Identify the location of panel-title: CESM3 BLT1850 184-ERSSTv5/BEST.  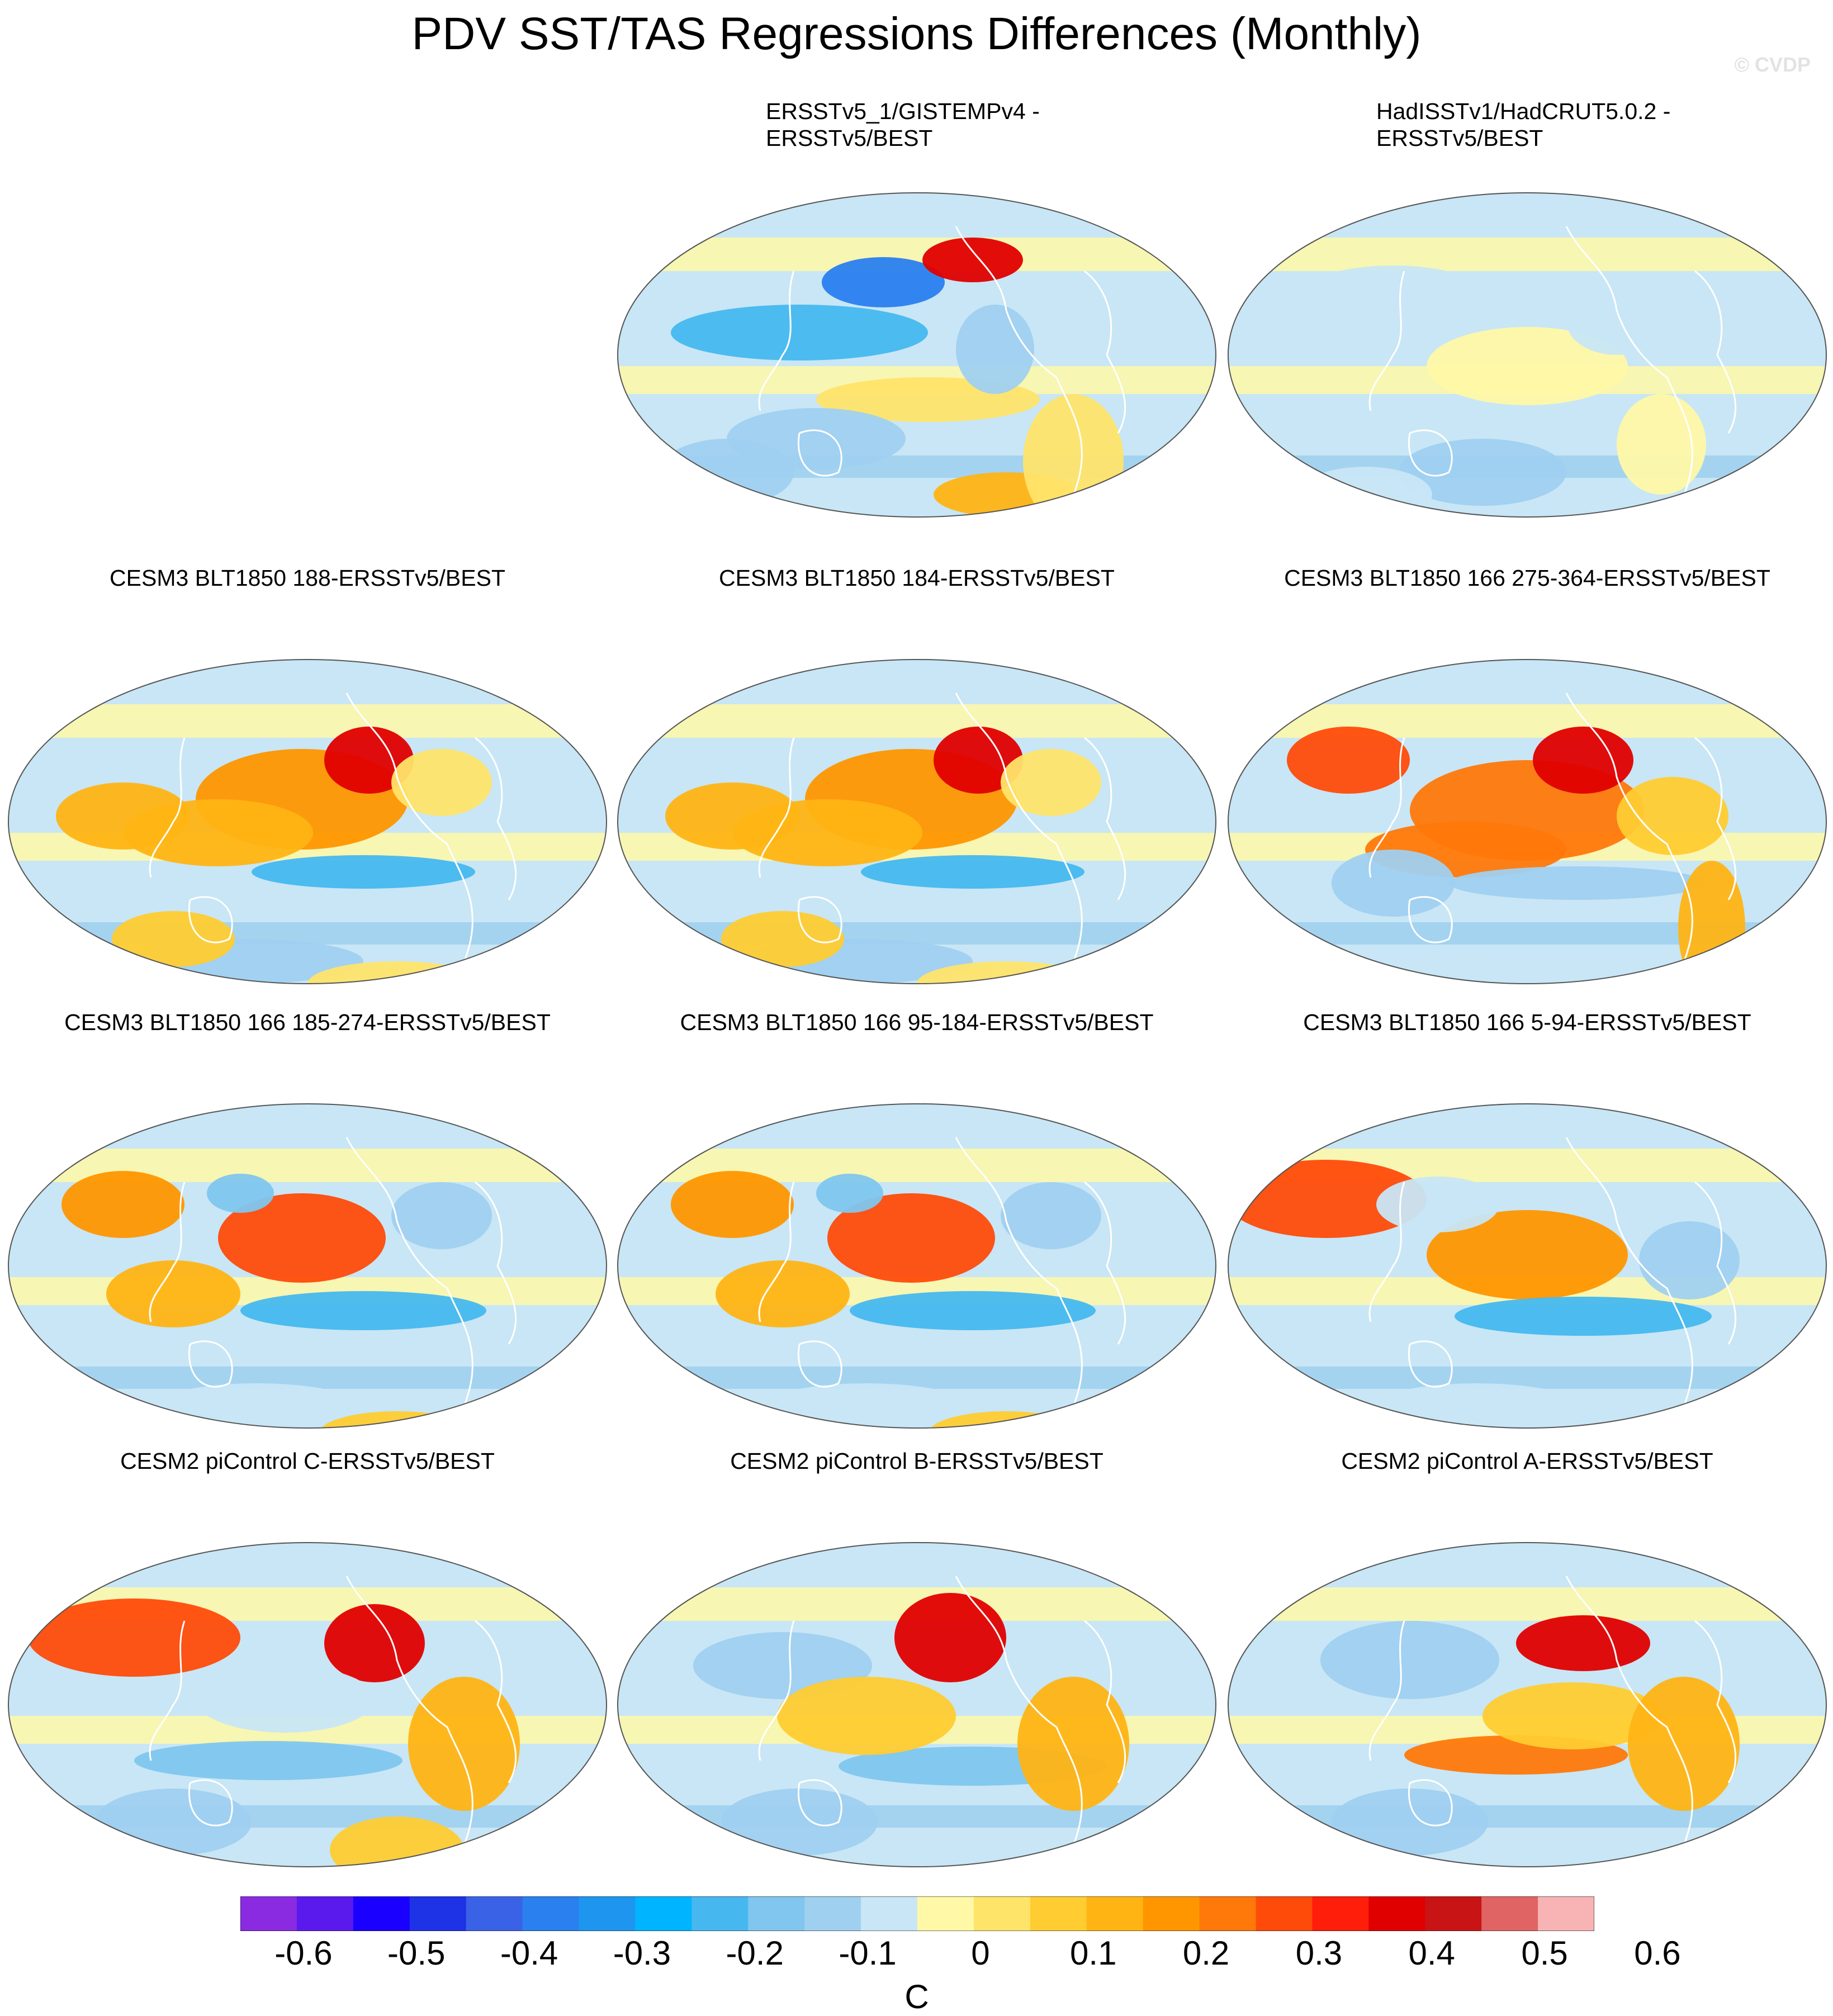
(917, 578).